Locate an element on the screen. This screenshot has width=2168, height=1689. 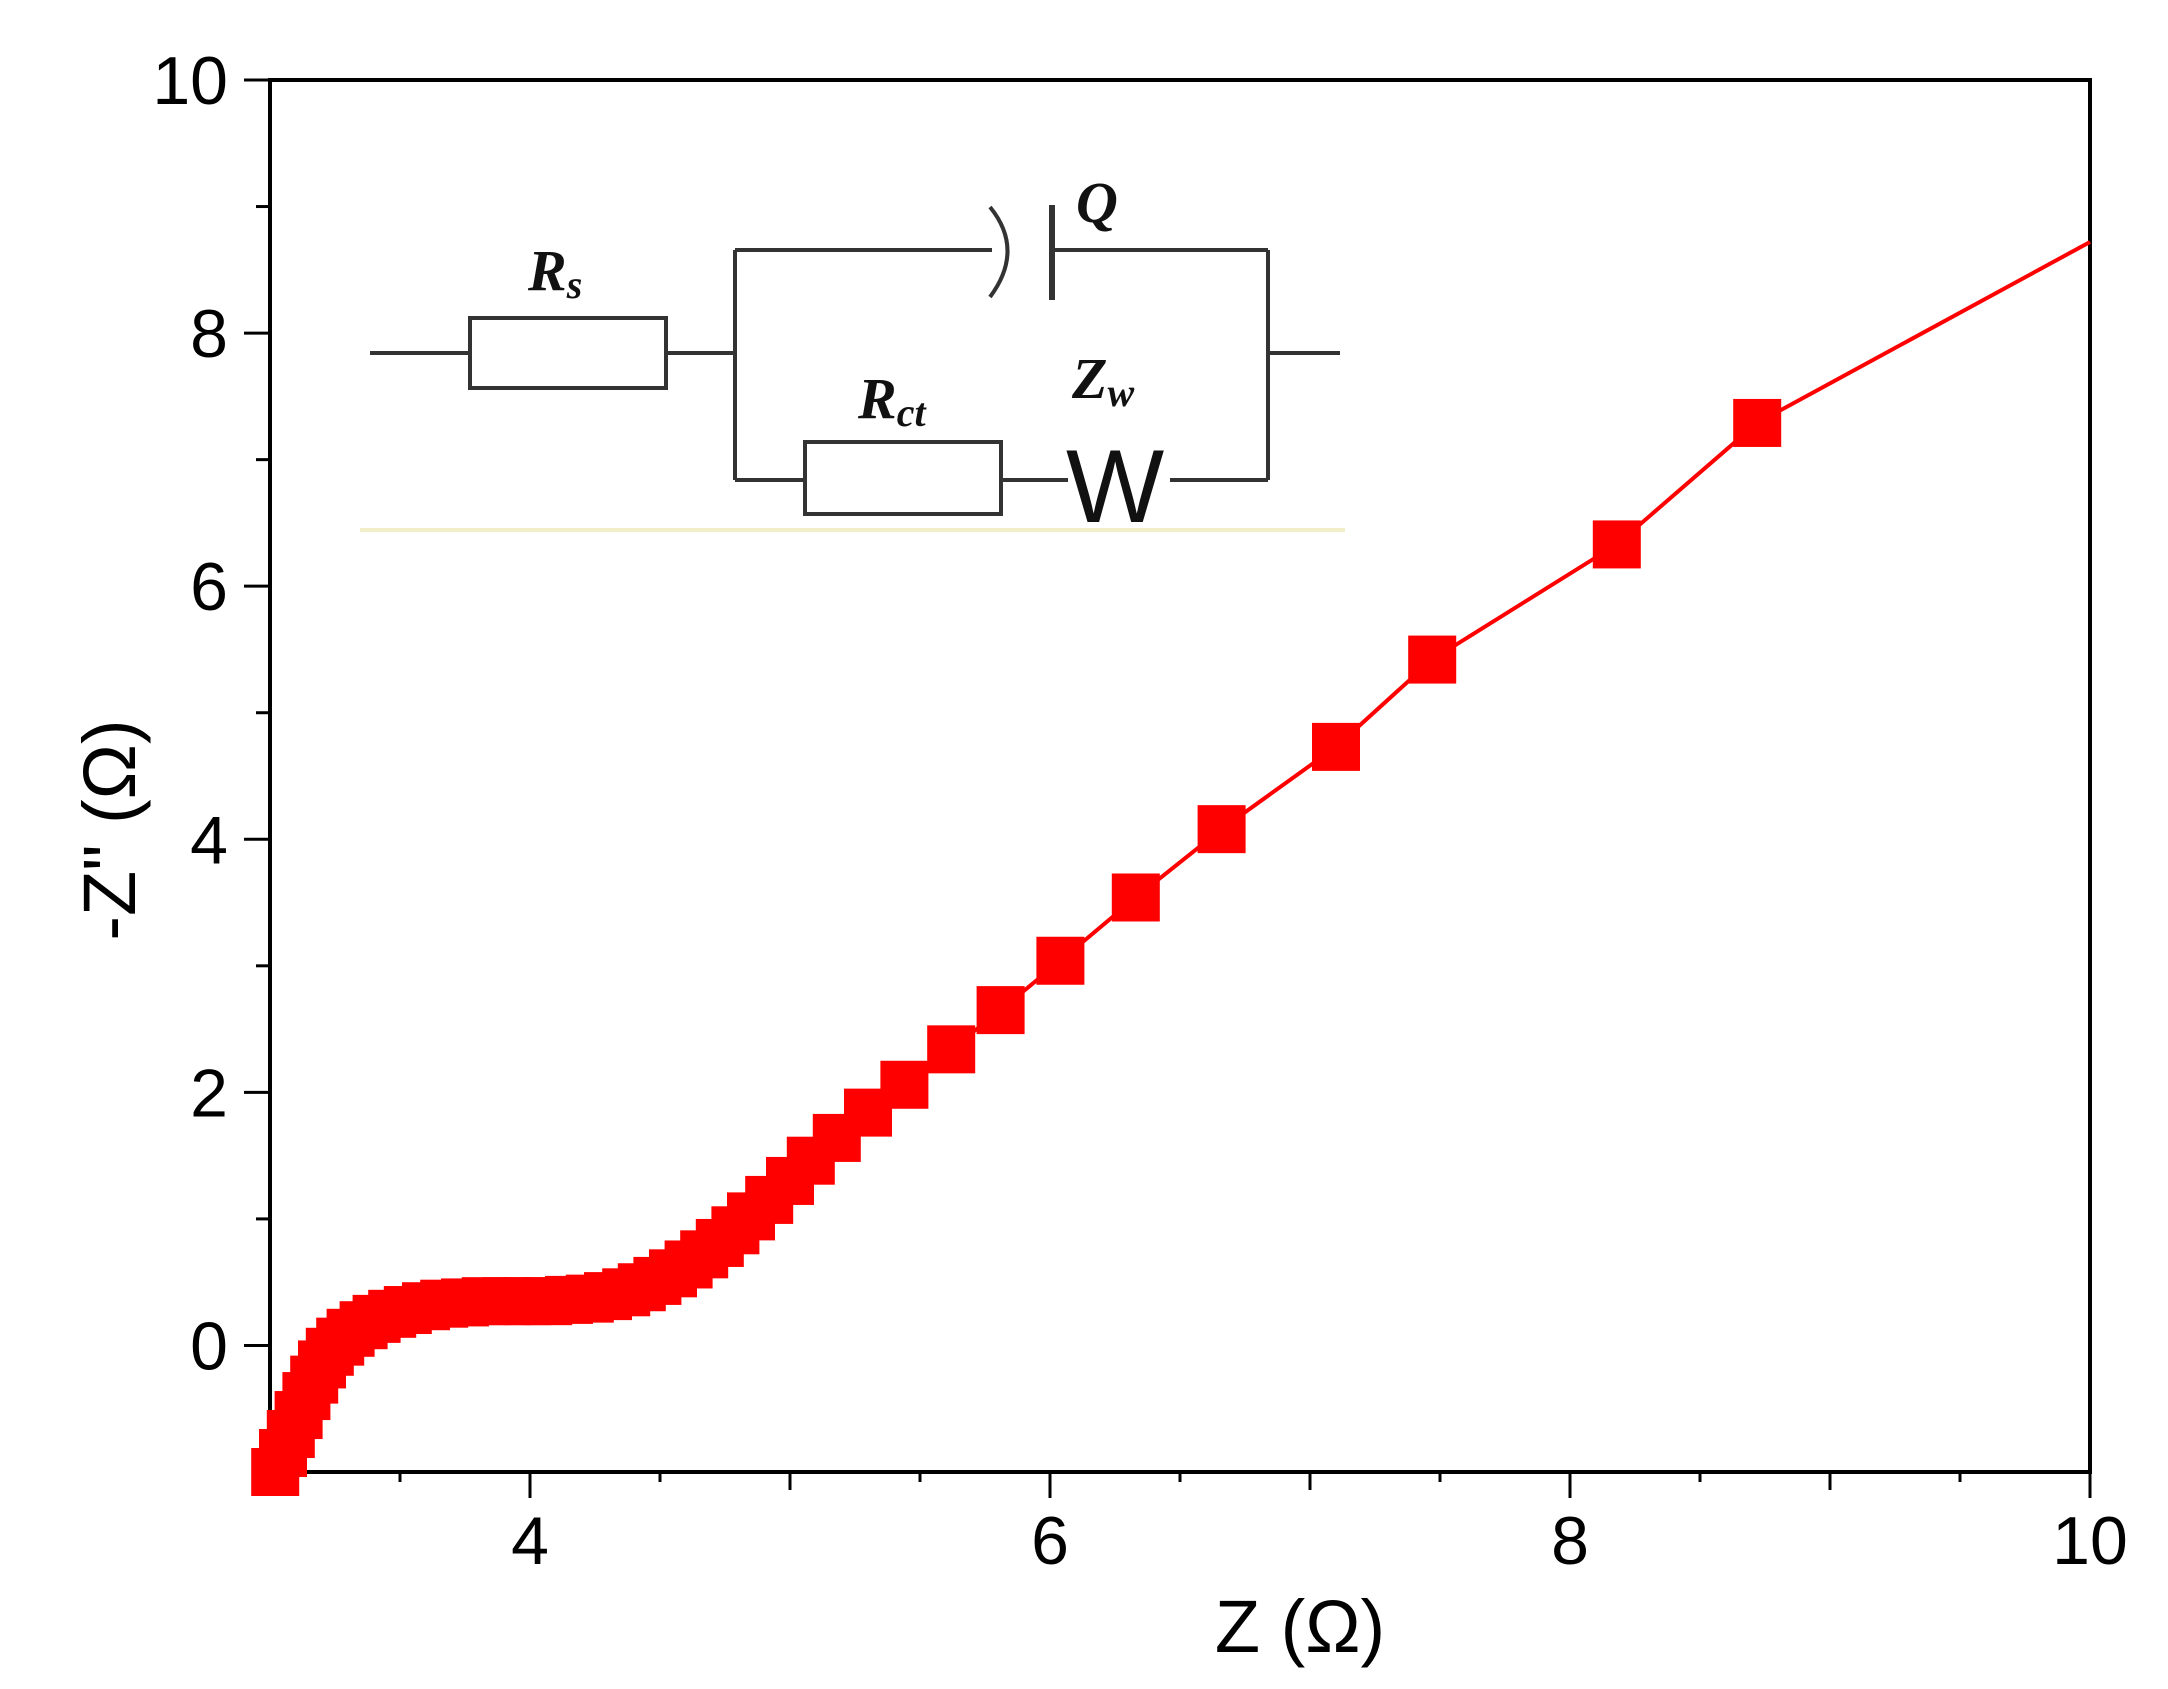
circuit-labels: Rs Q Rct Zw W is located at coordinates (845, 357).